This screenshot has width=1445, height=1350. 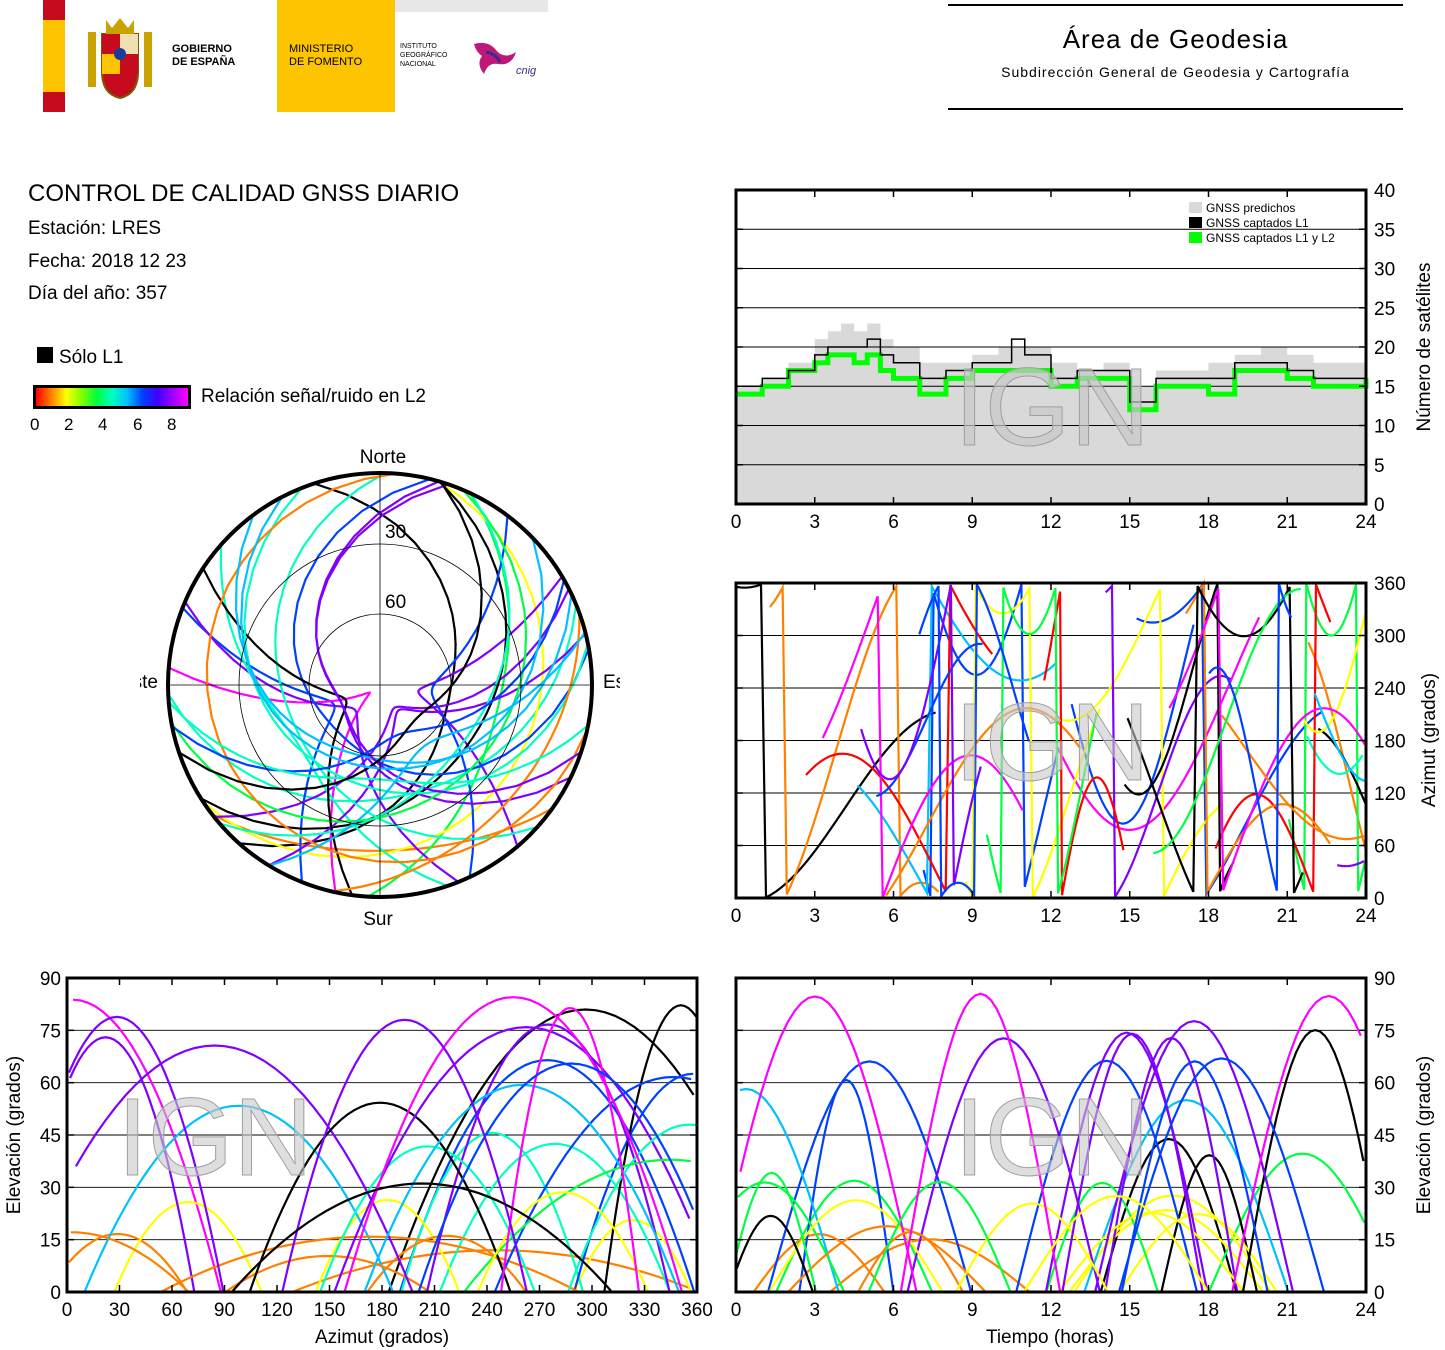 I want to click on y-tick-label: 15, so click(x=50, y=1241).